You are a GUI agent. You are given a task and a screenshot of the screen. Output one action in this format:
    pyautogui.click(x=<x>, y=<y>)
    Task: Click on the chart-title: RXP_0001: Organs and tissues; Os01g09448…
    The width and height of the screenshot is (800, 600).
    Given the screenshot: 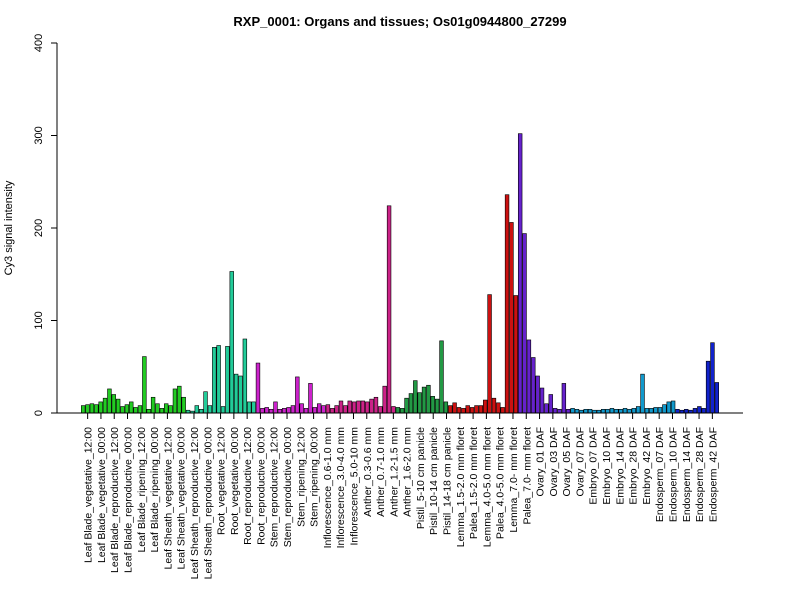 What is the action you would take?
    pyautogui.click(x=399, y=21)
    